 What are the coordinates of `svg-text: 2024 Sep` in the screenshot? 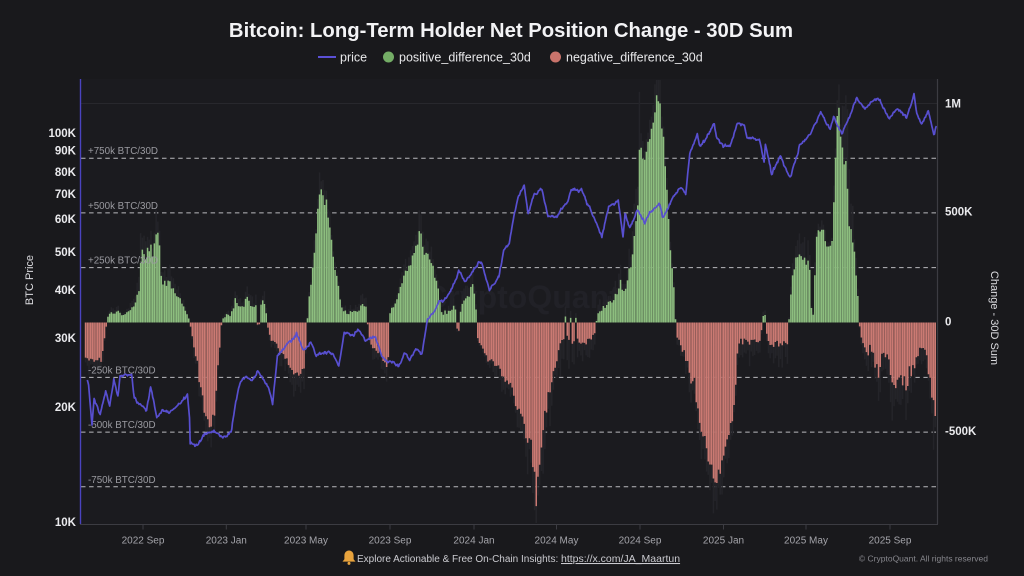 It's located at (640, 541).